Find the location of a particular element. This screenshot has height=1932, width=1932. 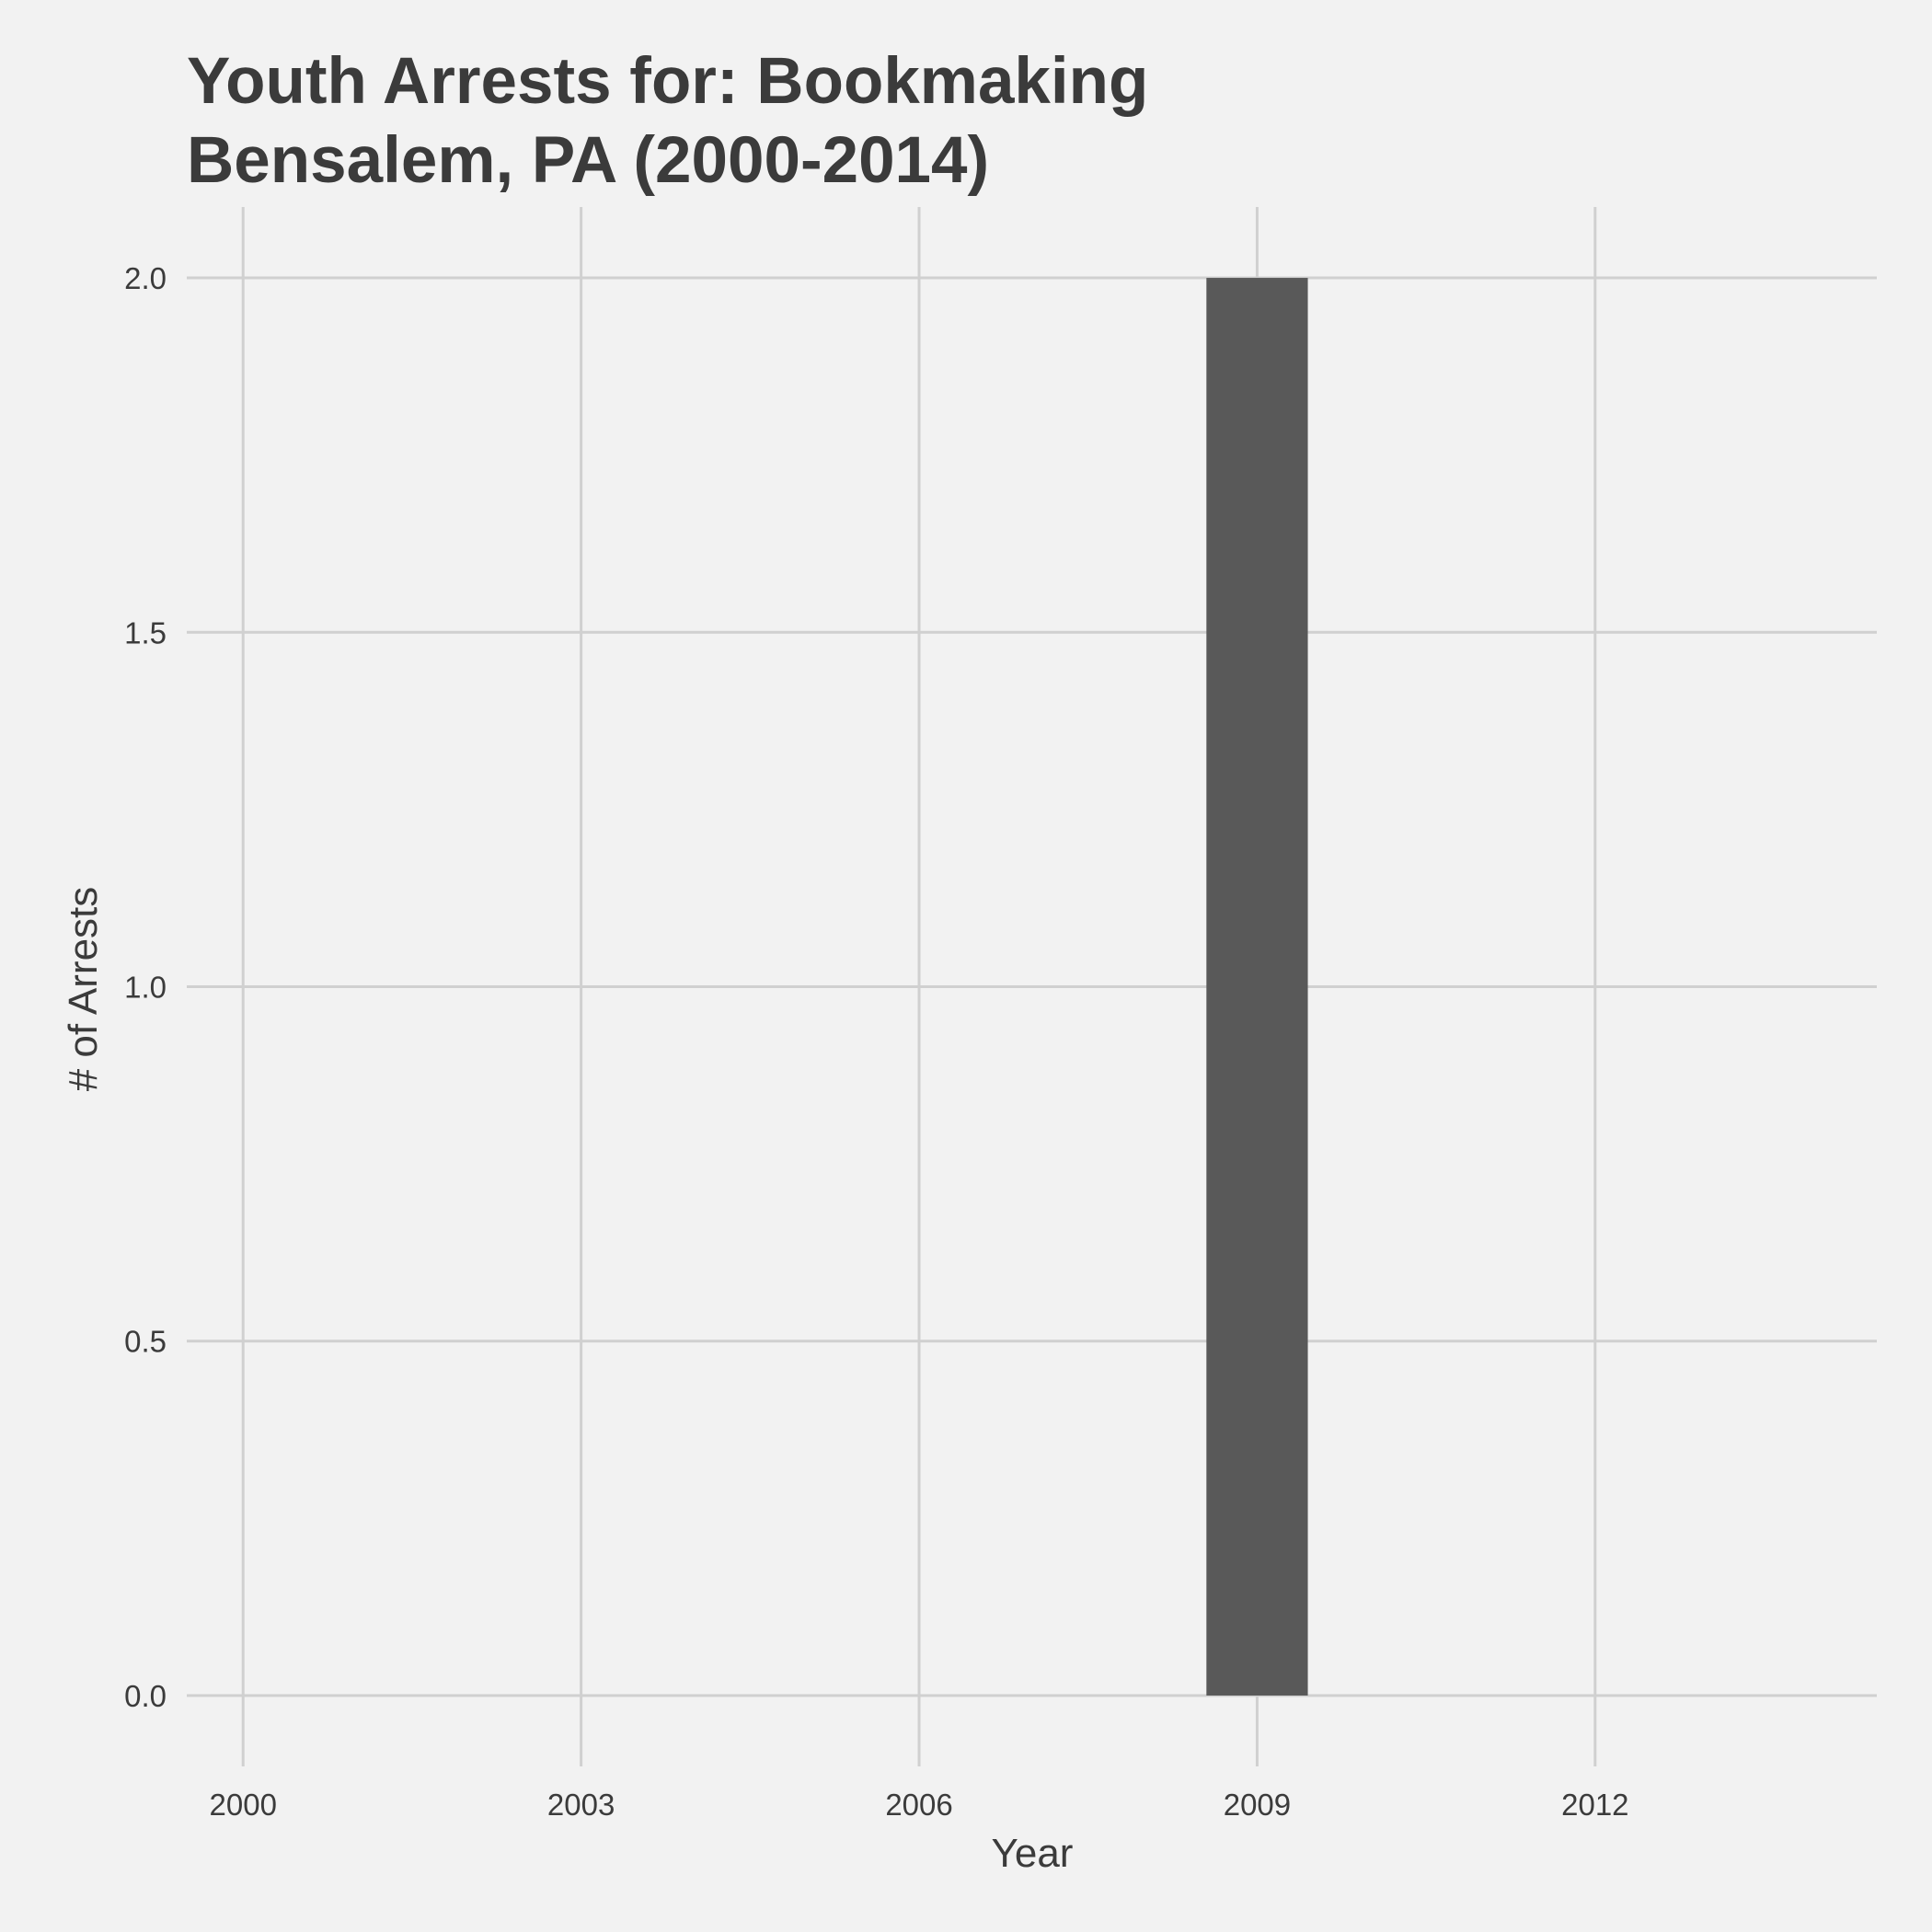

x-tick-label: 2012 is located at coordinates (1594, 1805).